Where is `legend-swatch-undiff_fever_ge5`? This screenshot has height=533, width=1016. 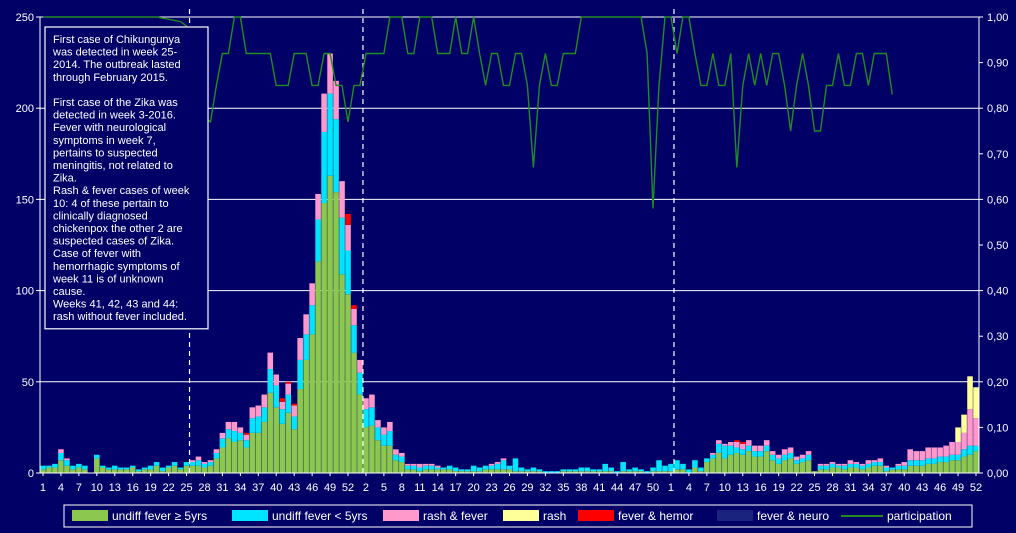 legend-swatch-undiff_fever_ge5 is located at coordinates (90, 515).